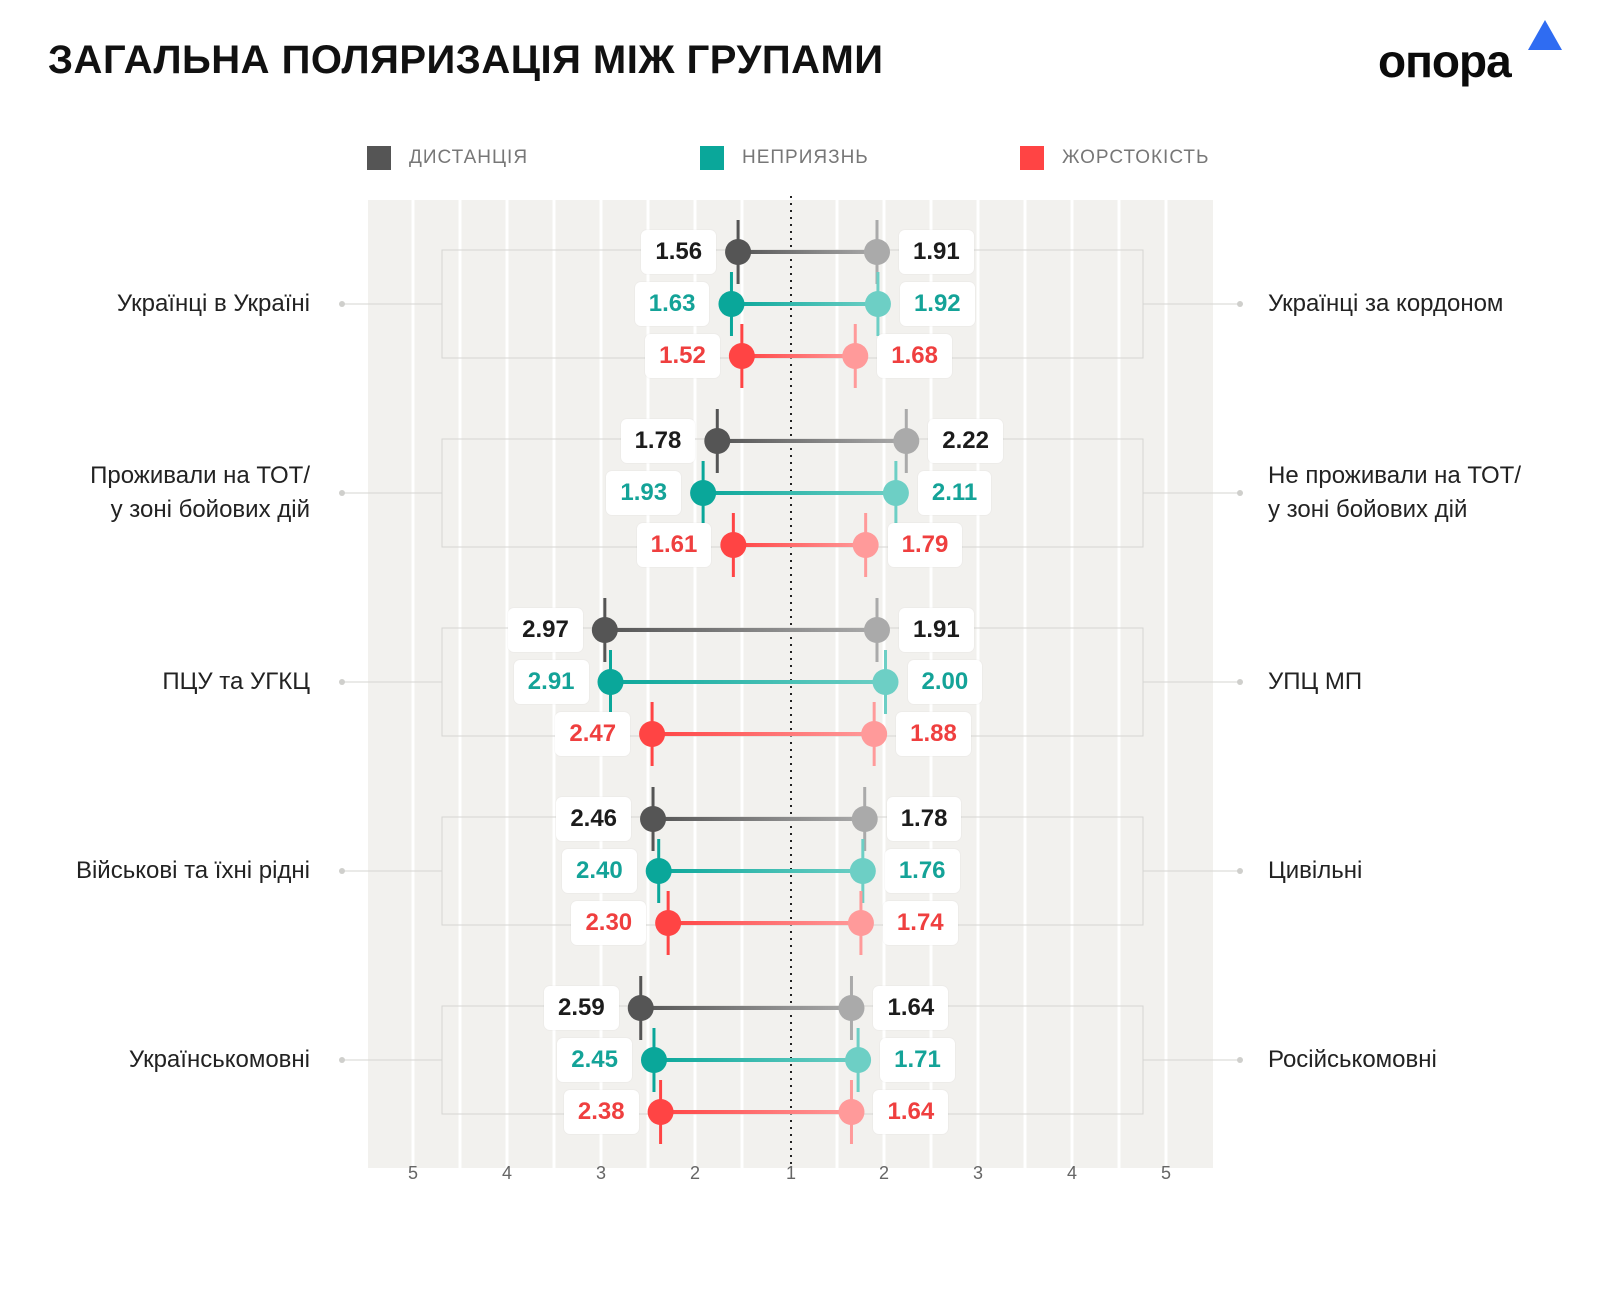 This screenshot has height=1298, width=1600. Describe the element at coordinates (1315, 870) in the screenshot. I see `group-right-label: Цивільні` at that location.